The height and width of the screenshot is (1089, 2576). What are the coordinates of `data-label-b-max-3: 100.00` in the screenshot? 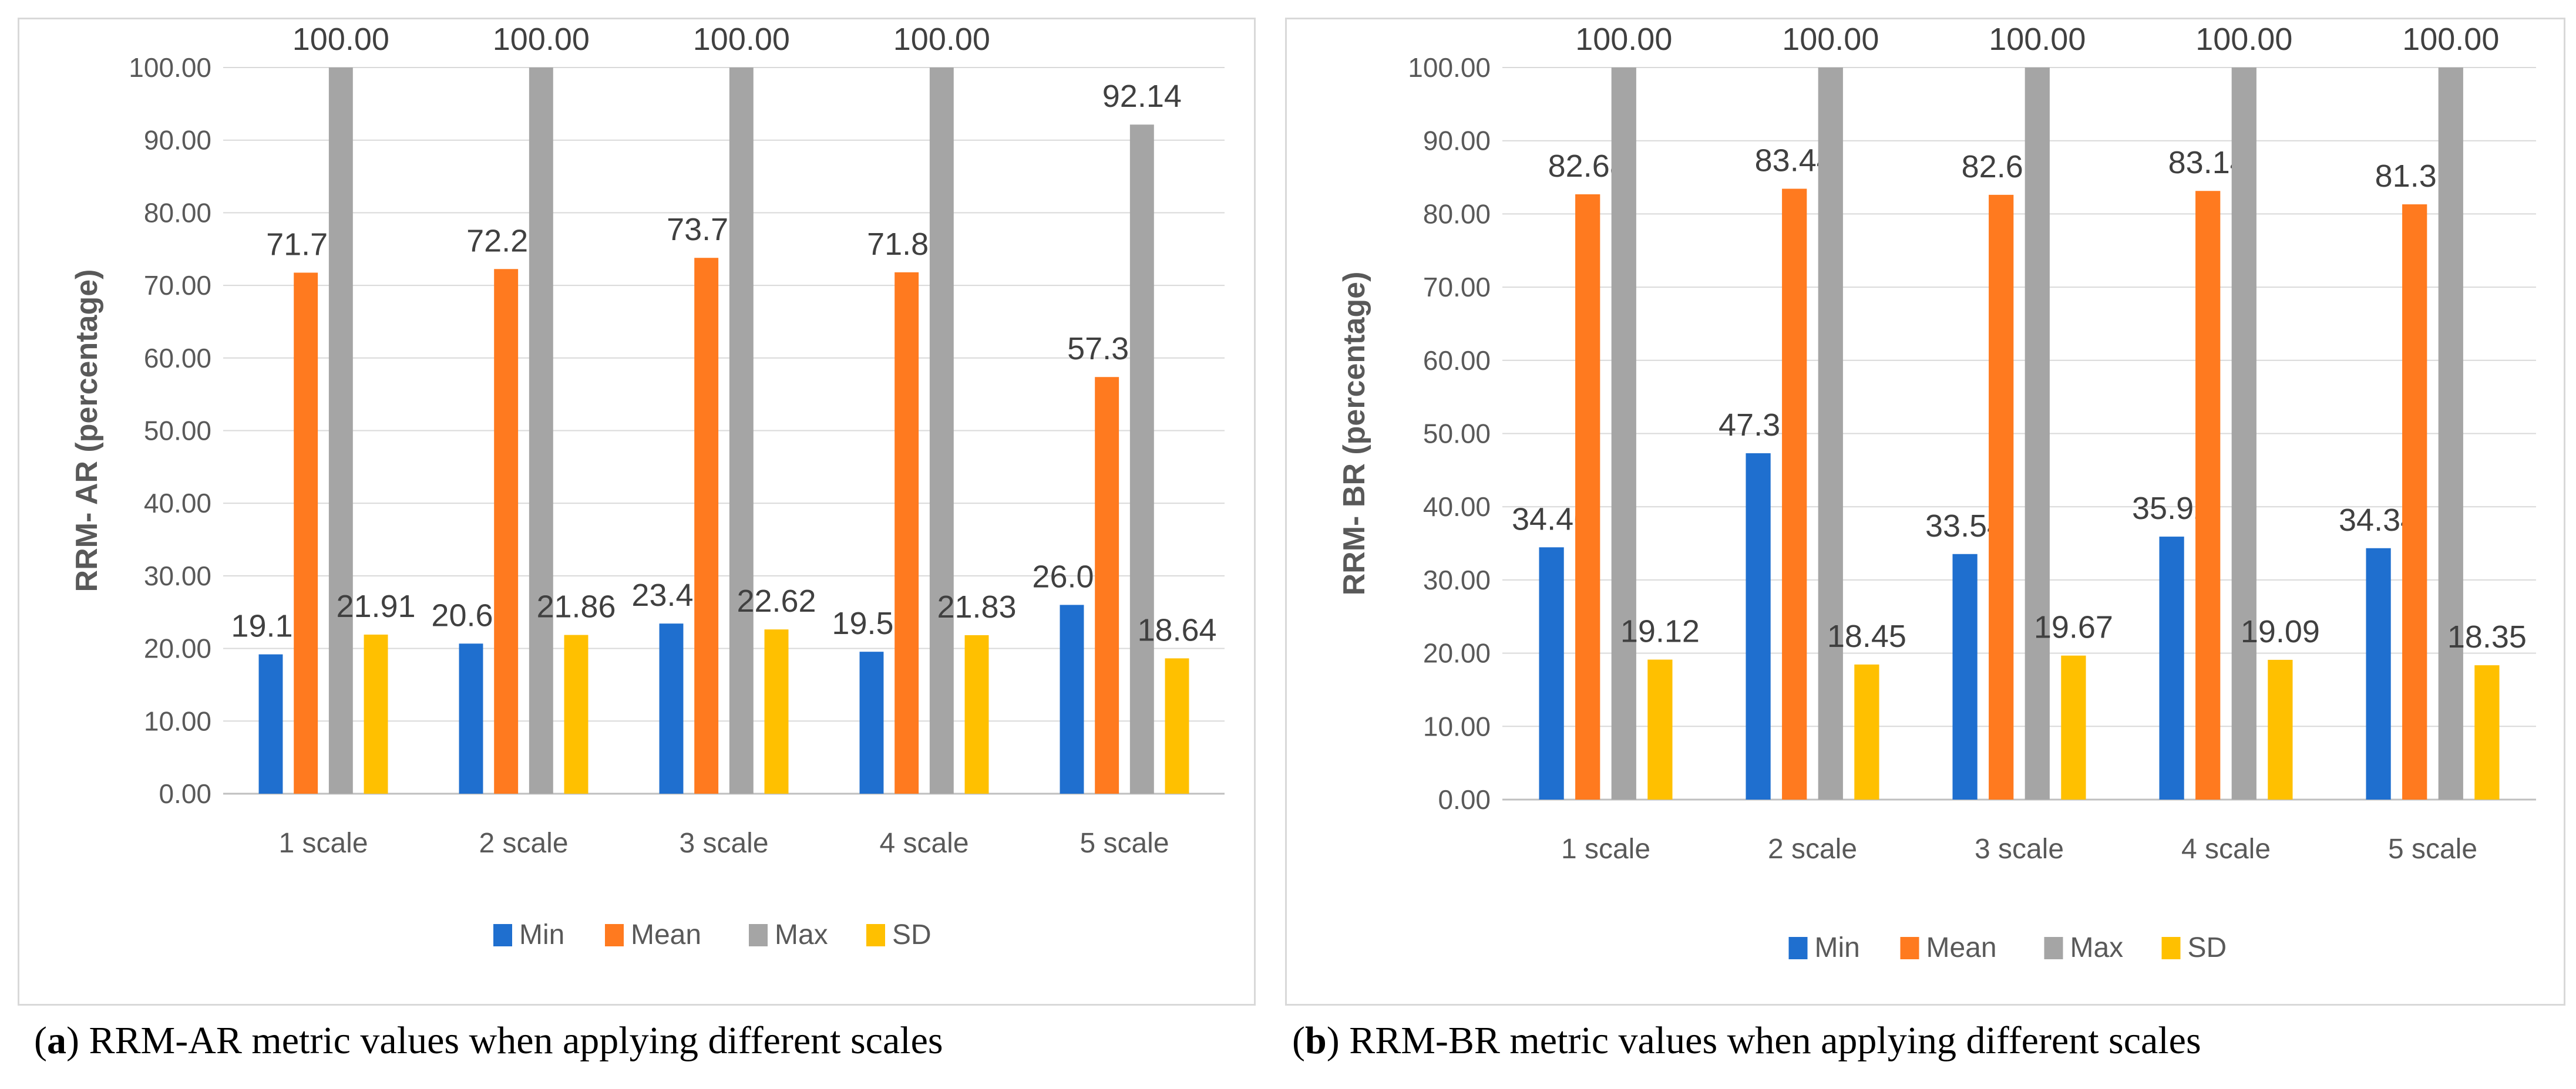 It's located at (2037, 39).